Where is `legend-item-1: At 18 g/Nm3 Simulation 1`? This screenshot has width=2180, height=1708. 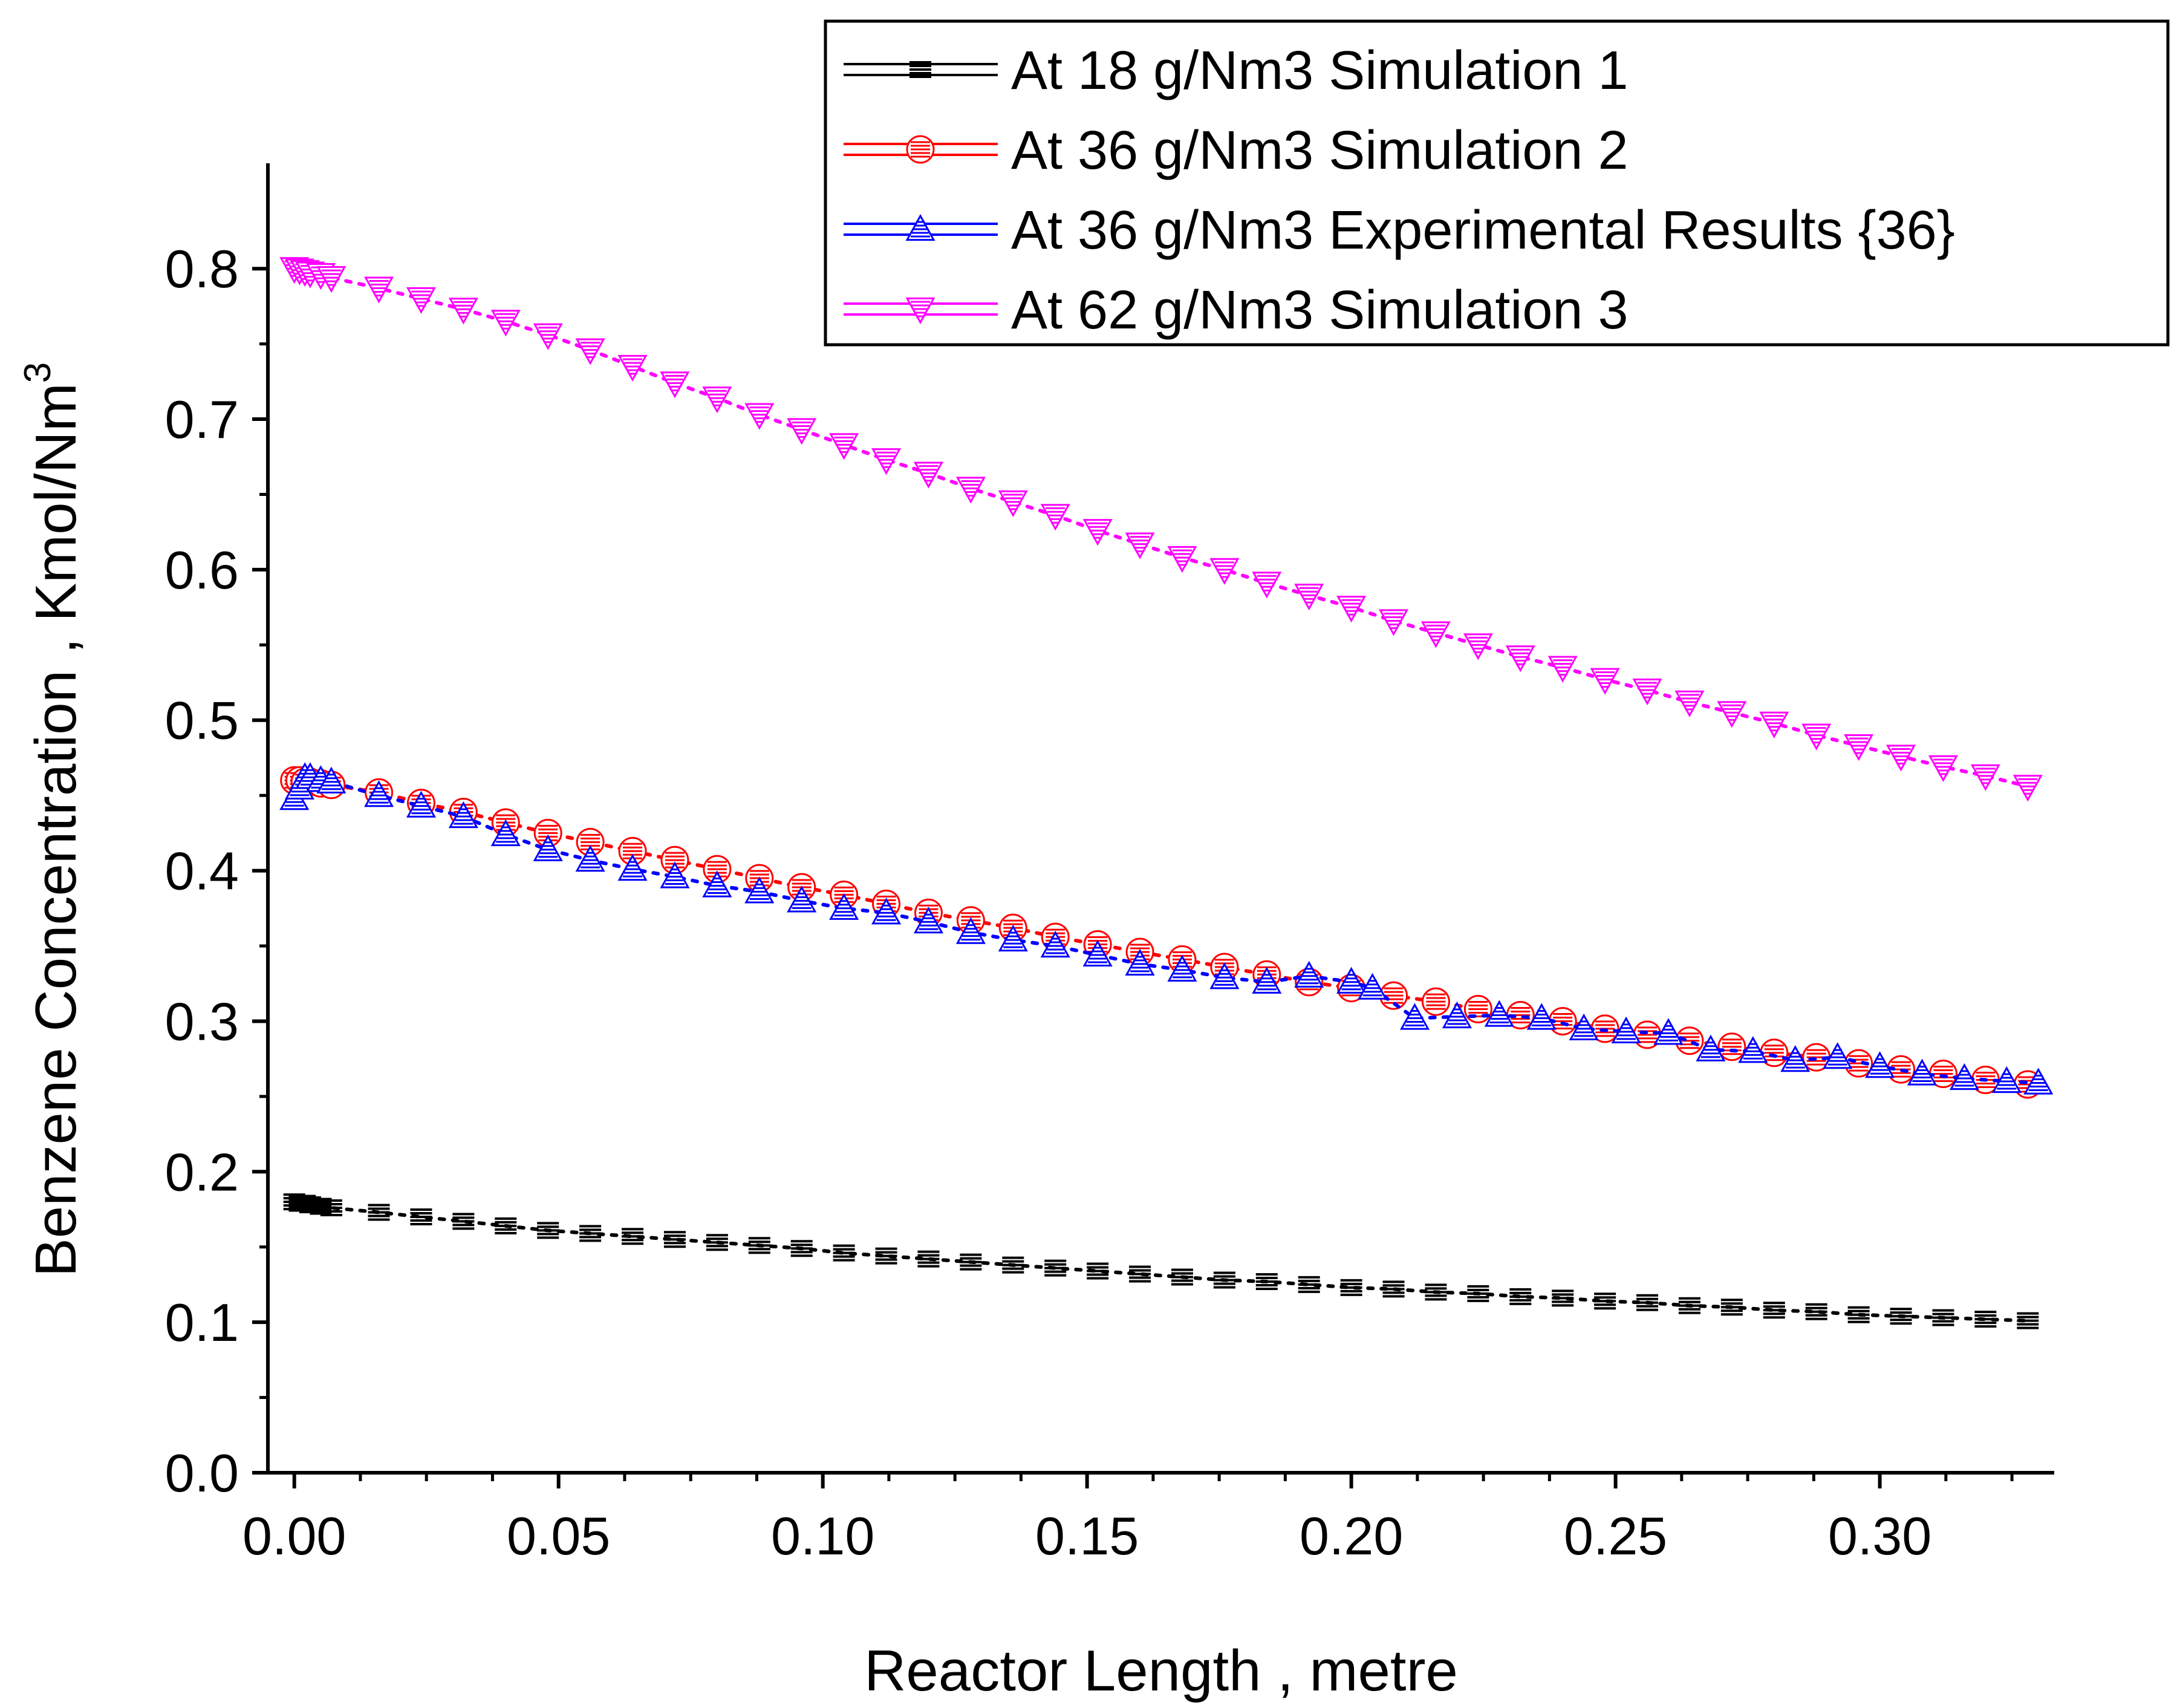 legend-item-1: At 18 g/Nm3 Simulation 1 is located at coordinates (1236, 71).